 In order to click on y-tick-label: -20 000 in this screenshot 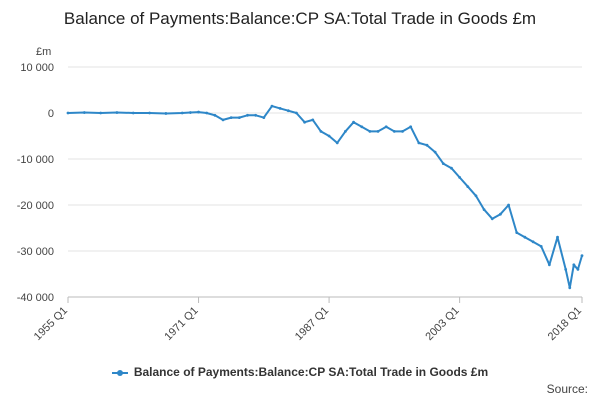, I will do `click(35, 206)`.